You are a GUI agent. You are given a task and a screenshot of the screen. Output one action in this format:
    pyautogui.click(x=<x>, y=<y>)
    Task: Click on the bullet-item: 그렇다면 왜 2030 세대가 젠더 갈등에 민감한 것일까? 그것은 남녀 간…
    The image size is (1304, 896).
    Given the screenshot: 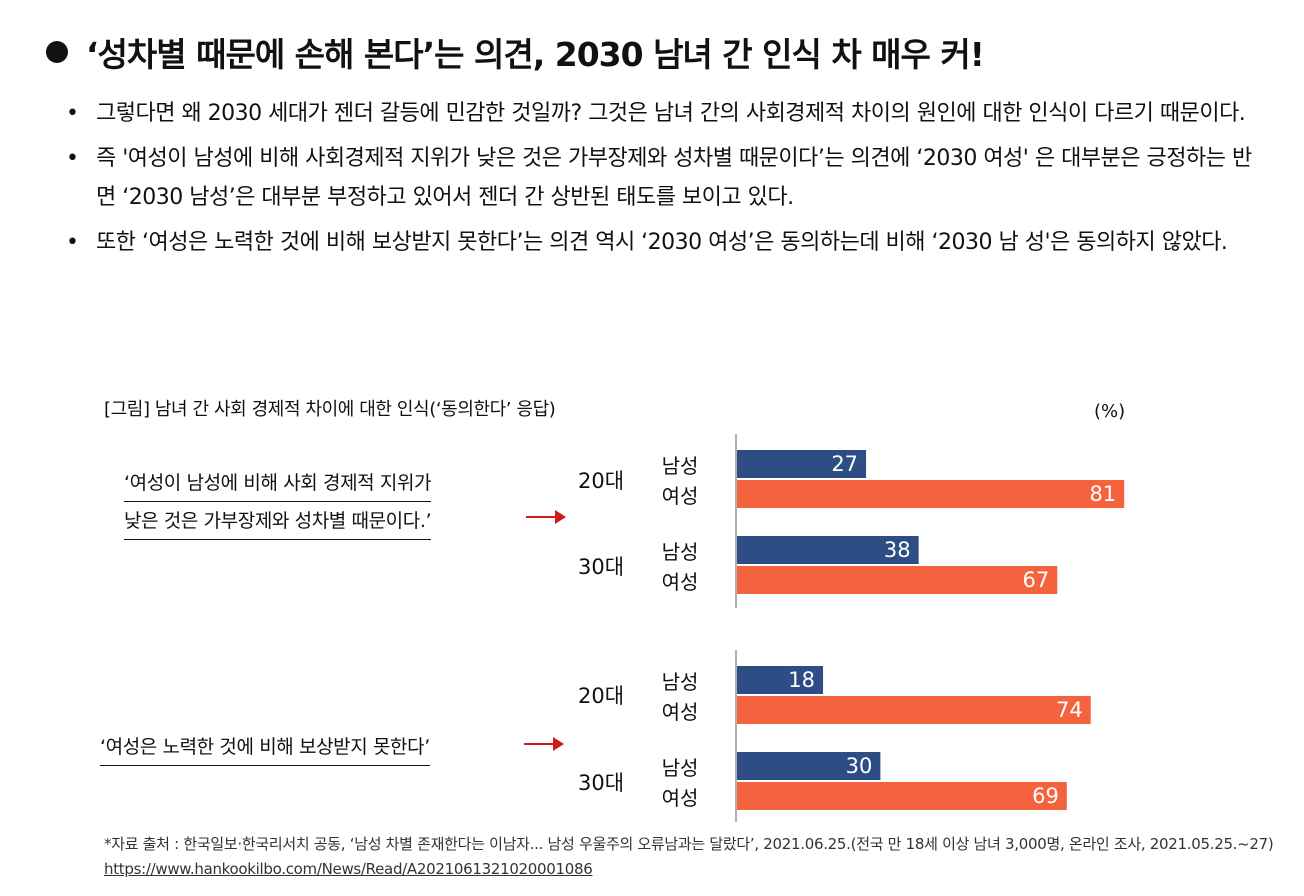 What is the action you would take?
    pyautogui.click(x=668, y=113)
    